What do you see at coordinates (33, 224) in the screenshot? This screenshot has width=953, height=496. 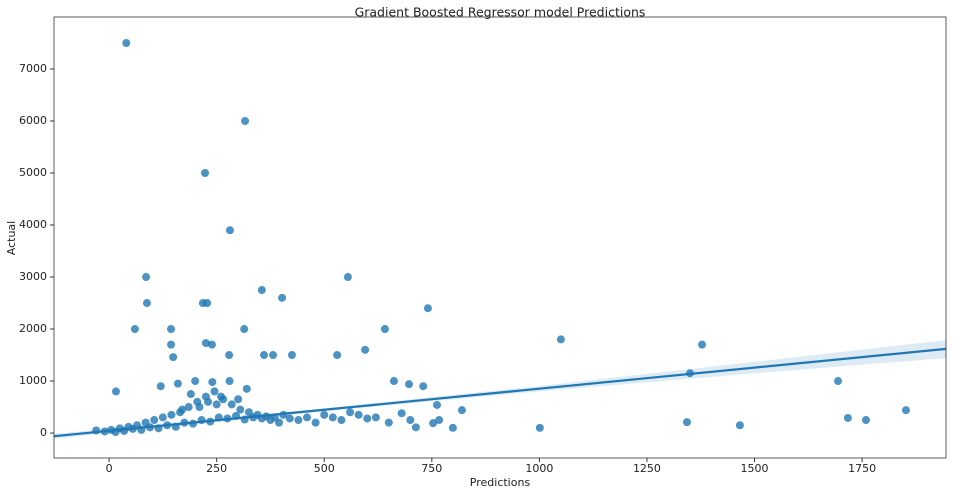 I see `y-tick-label: 4000` at bounding box center [33, 224].